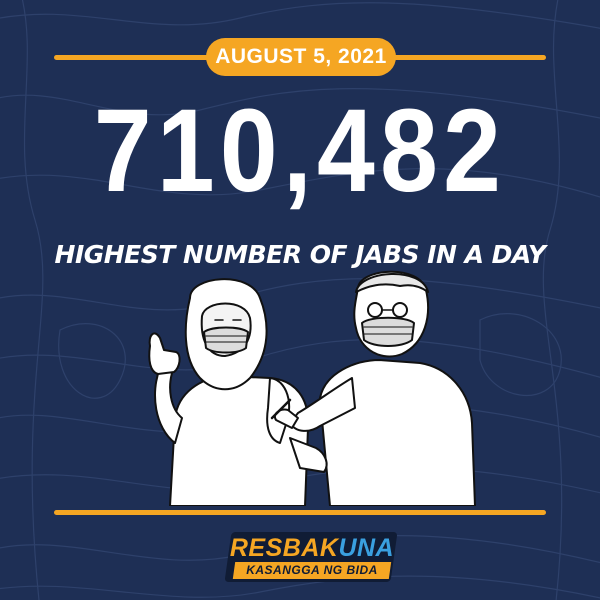  Describe the element at coordinates (366, 548) in the screenshot. I see `logo-brand-part2: UNA` at that location.